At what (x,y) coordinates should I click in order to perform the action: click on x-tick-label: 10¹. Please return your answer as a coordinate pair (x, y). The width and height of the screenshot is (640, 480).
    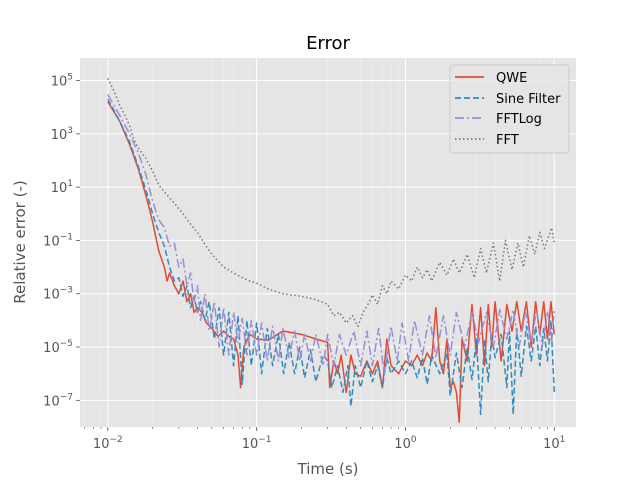
    Looking at the image, I should click on (554, 443).